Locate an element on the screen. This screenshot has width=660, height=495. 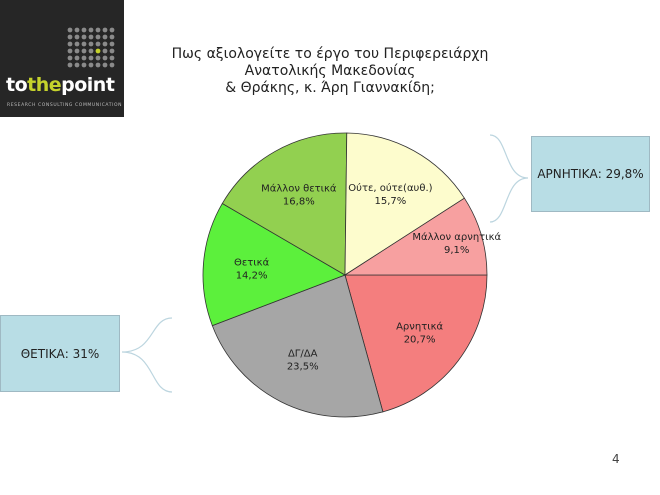
pie-label-value: 20,7% is located at coordinates (420, 340).